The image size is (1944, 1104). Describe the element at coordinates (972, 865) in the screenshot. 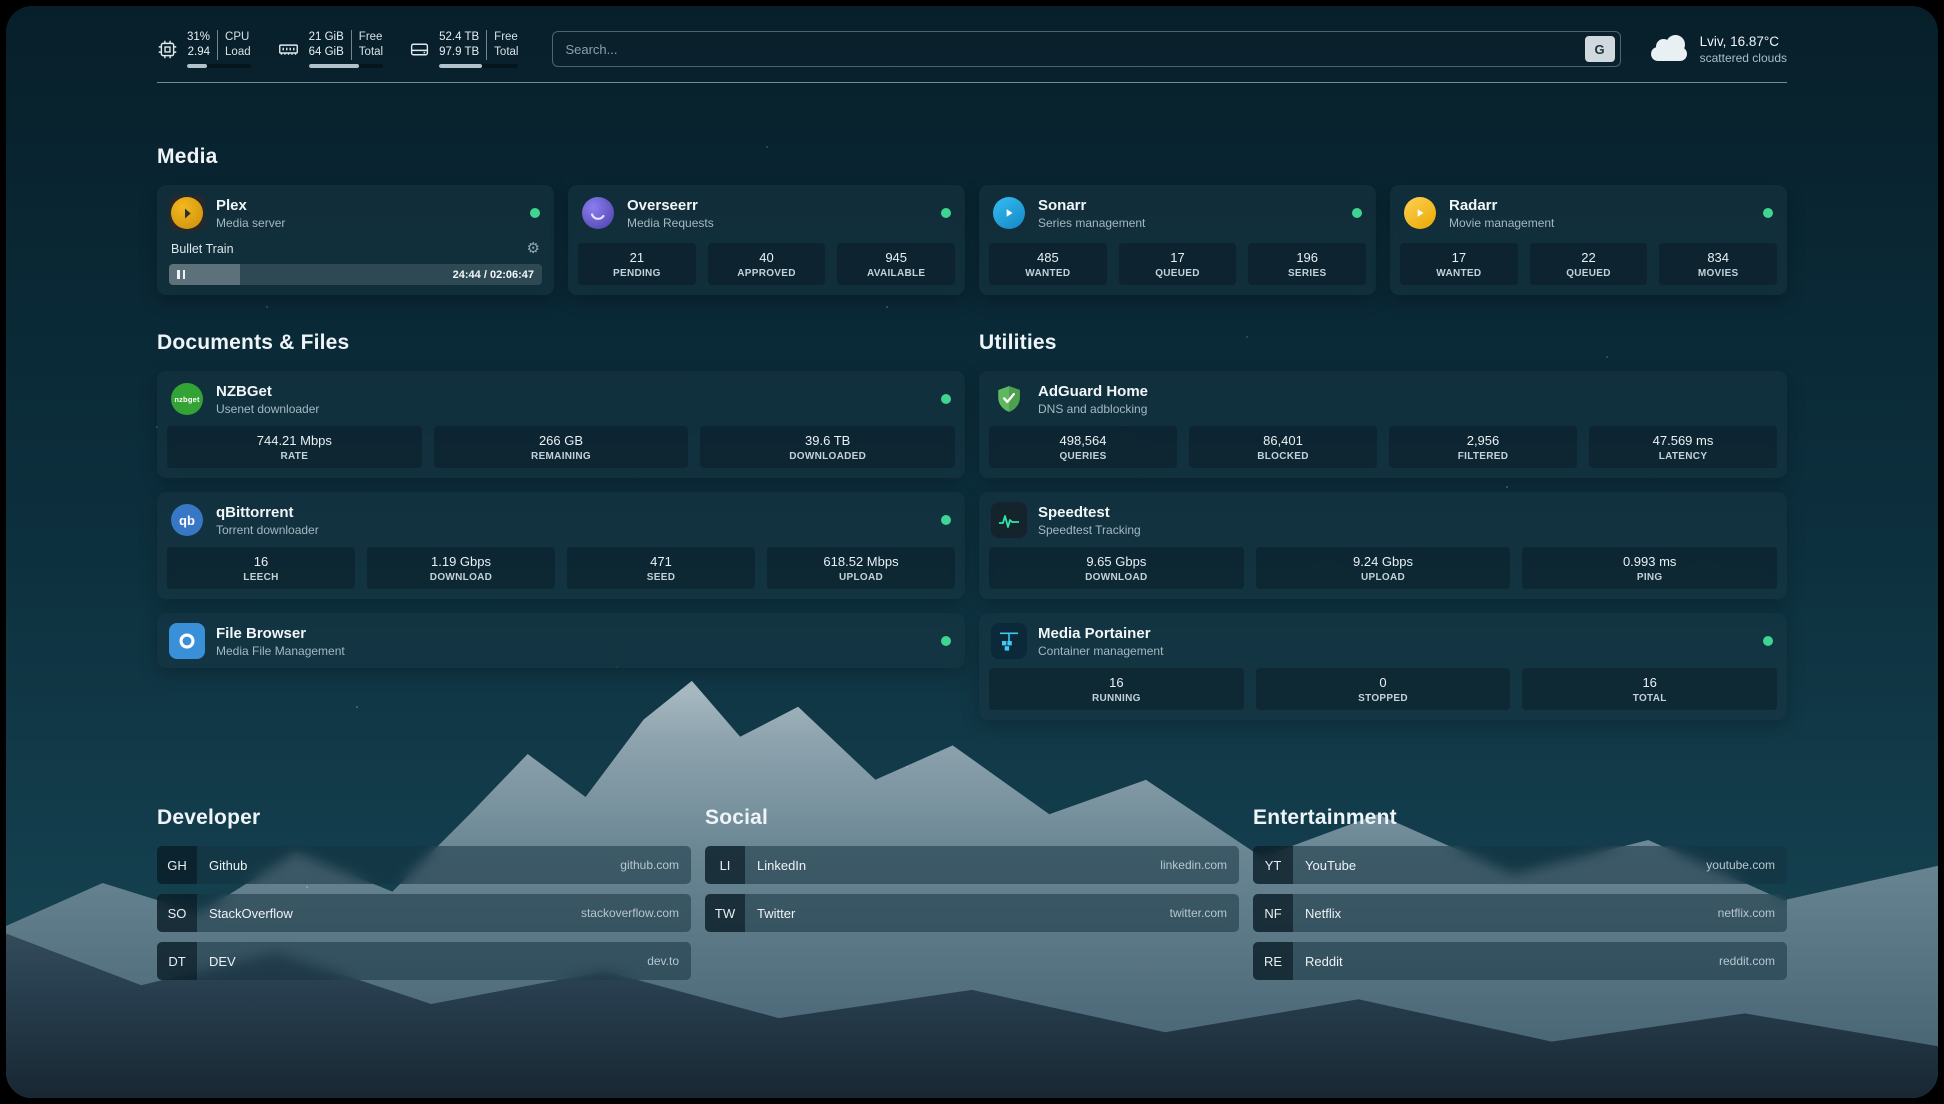

I see `bookmark-linkedin: LI LinkedIn linkedin.com` at that location.